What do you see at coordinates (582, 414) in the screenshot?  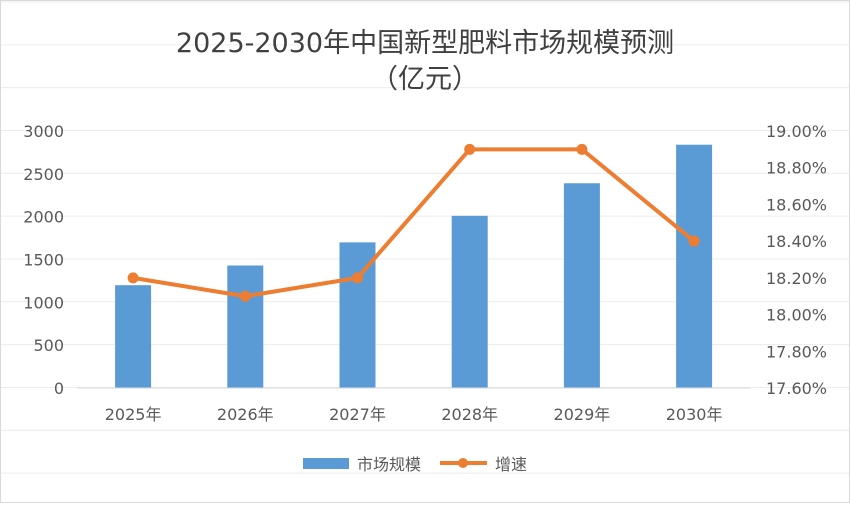 I see `x-tick-label: 2029年` at bounding box center [582, 414].